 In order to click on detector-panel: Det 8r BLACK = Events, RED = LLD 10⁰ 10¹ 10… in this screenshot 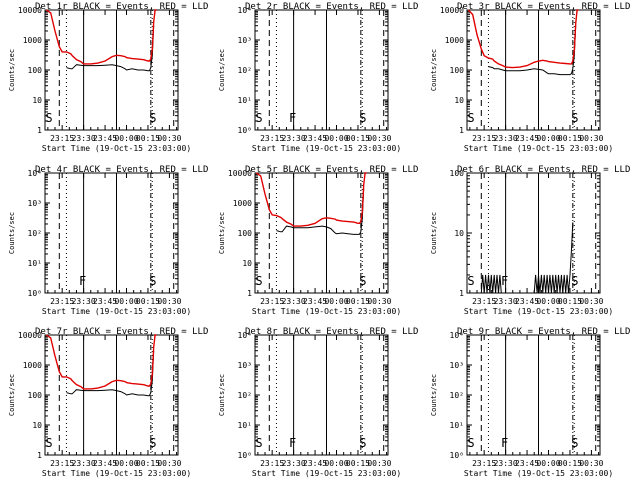, I will do `click(318, 402)`.